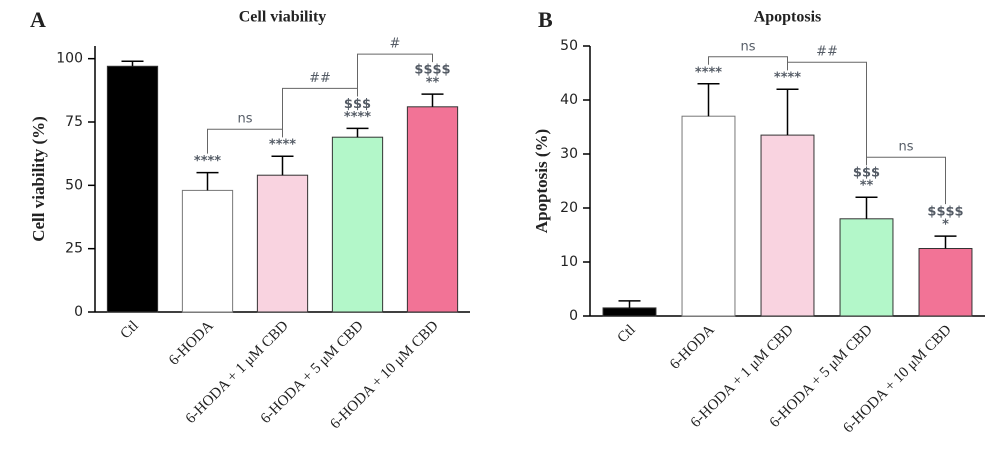 The height and width of the screenshot is (457, 1000). I want to click on y-tick-label: 10, so click(569, 262).